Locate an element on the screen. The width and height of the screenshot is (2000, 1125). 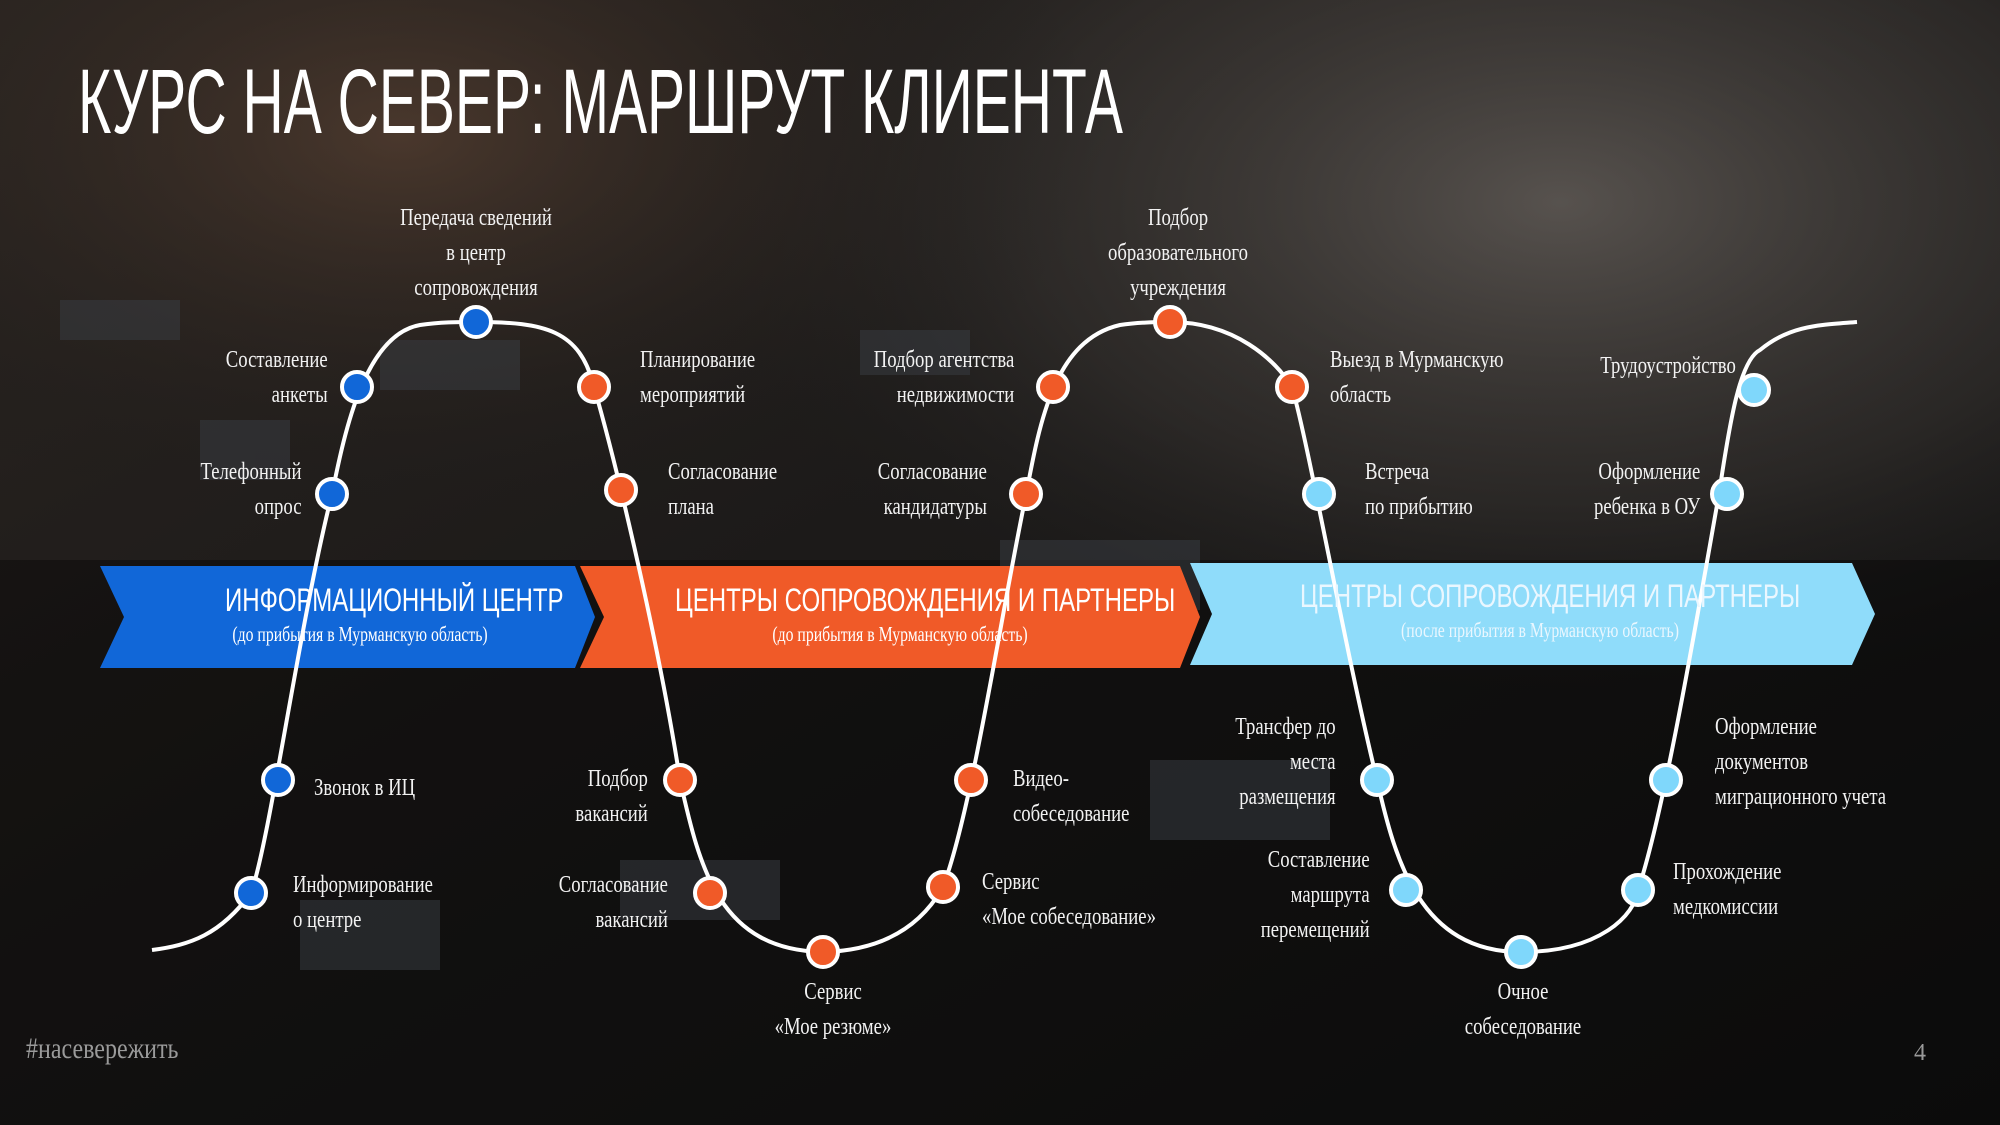
step-label-medkomissiya: Прохождение медкомиссии is located at coordinates (1727, 889).